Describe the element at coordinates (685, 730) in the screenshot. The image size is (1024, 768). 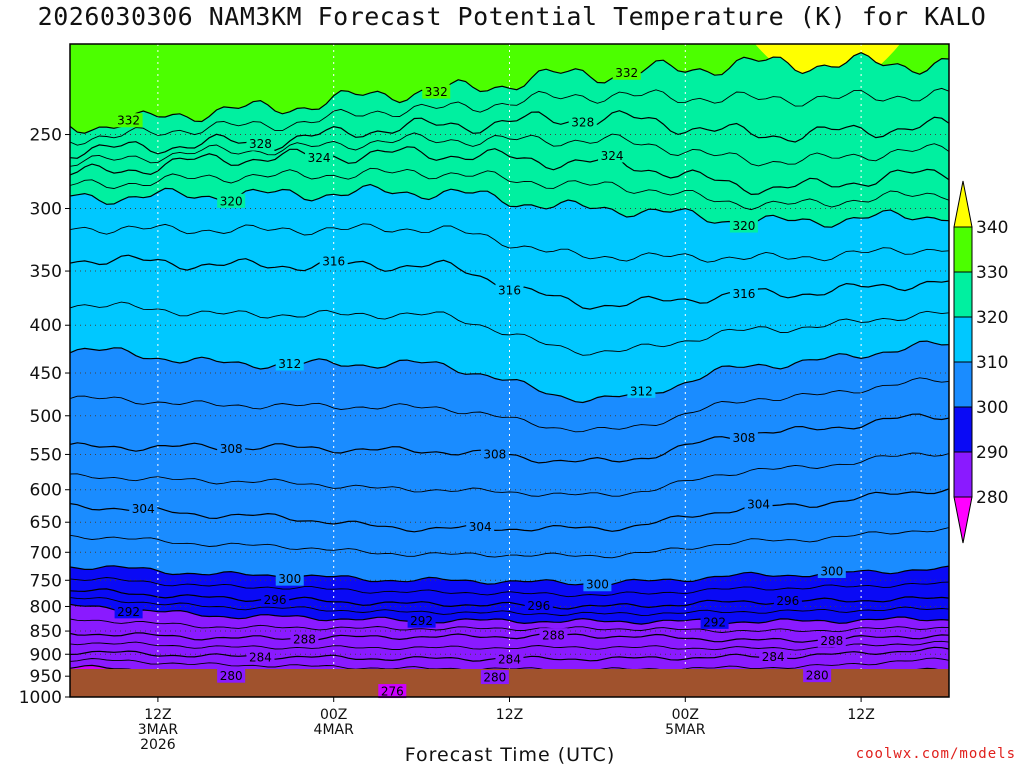
I see `x-tick-label-5MAR: 5MAR` at that location.